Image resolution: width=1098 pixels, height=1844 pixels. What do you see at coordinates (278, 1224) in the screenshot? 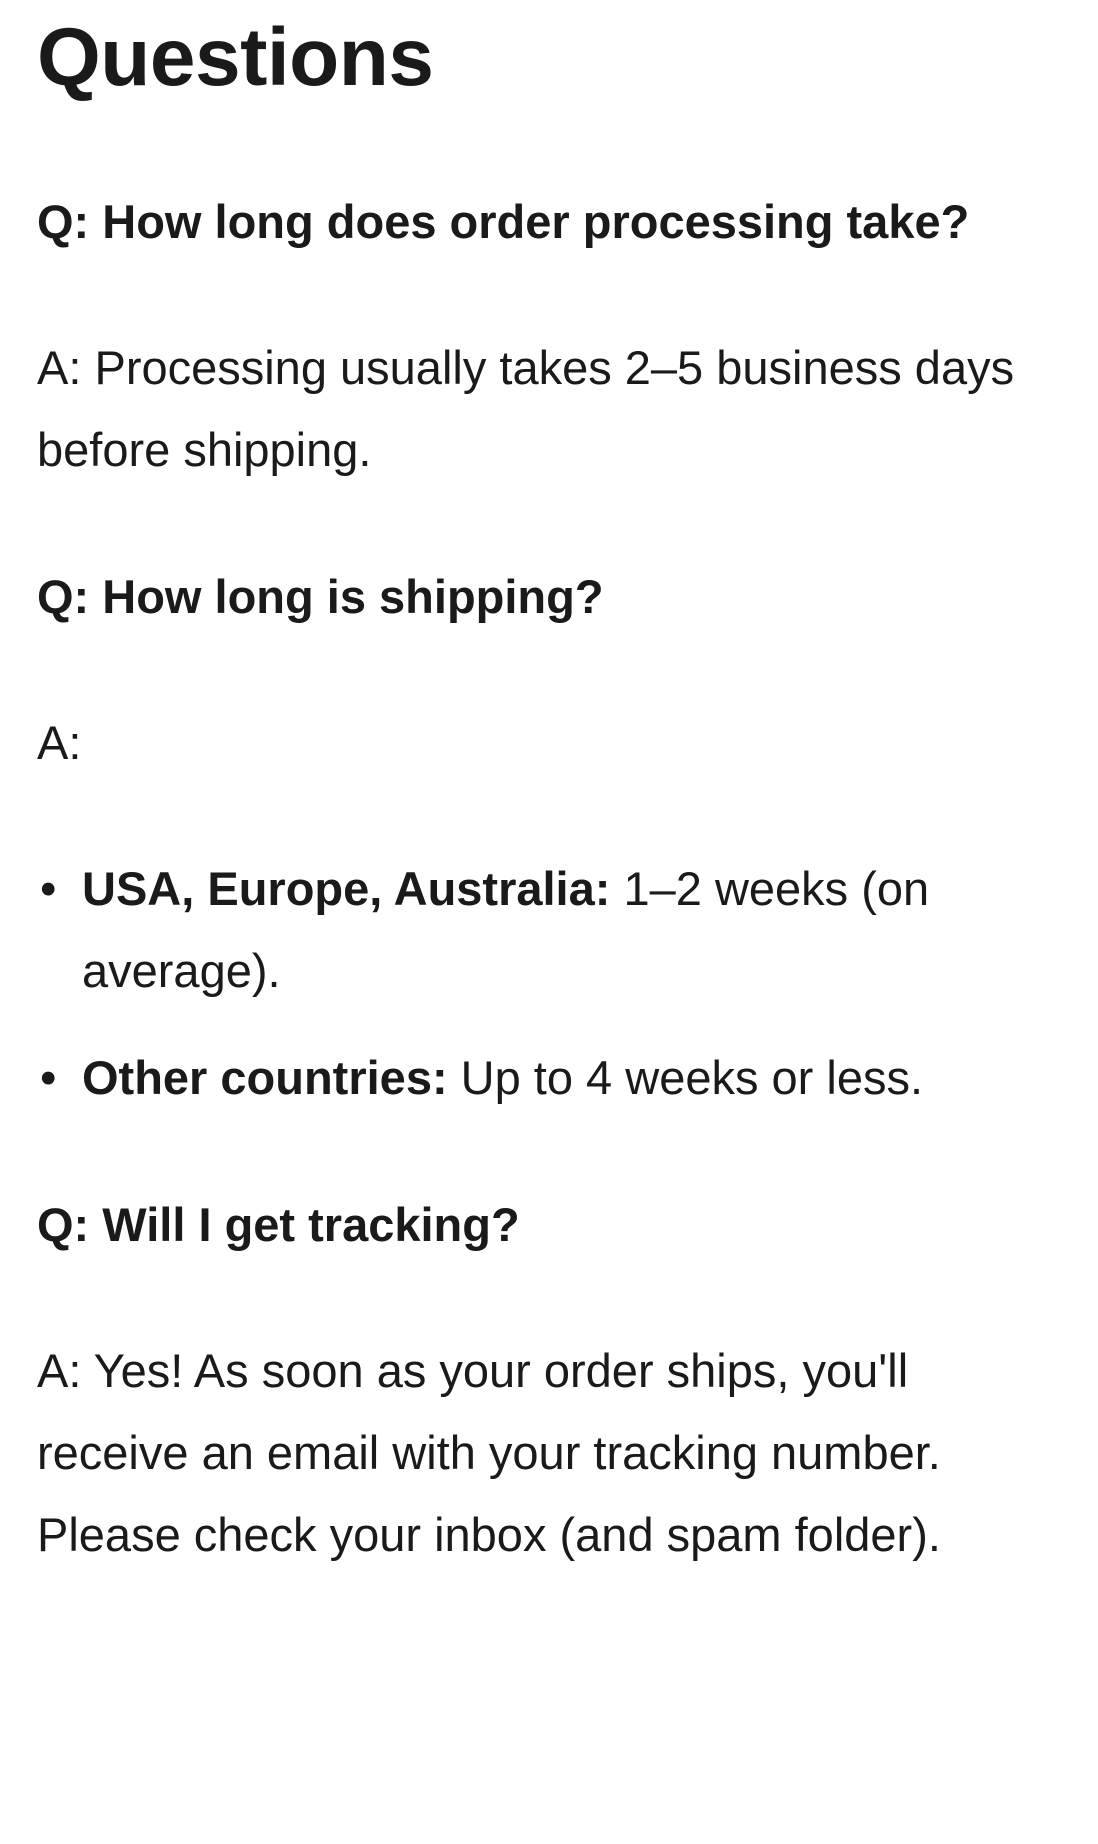
I see `question-3: Q: Will I get tracking?` at bounding box center [278, 1224].